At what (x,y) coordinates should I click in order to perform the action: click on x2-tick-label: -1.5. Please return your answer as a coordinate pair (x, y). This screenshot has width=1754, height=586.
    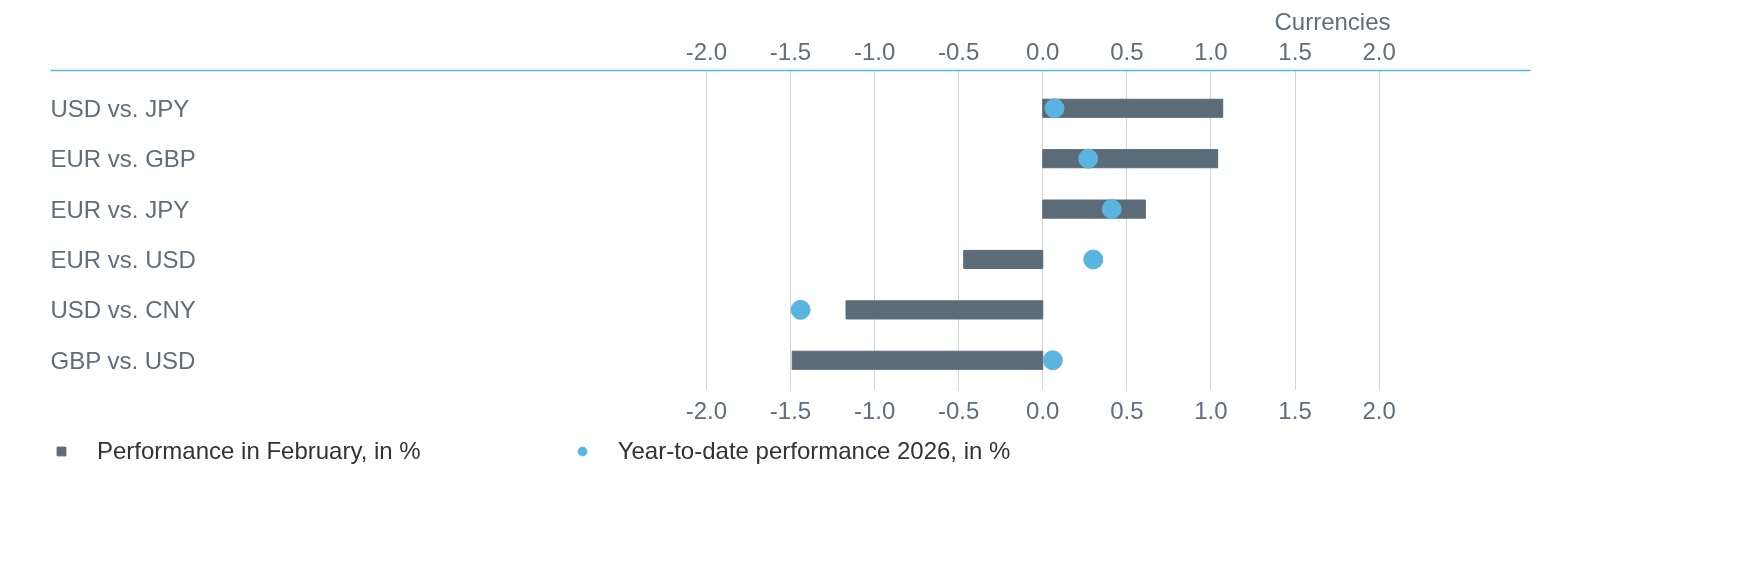
    Looking at the image, I should click on (790, 51).